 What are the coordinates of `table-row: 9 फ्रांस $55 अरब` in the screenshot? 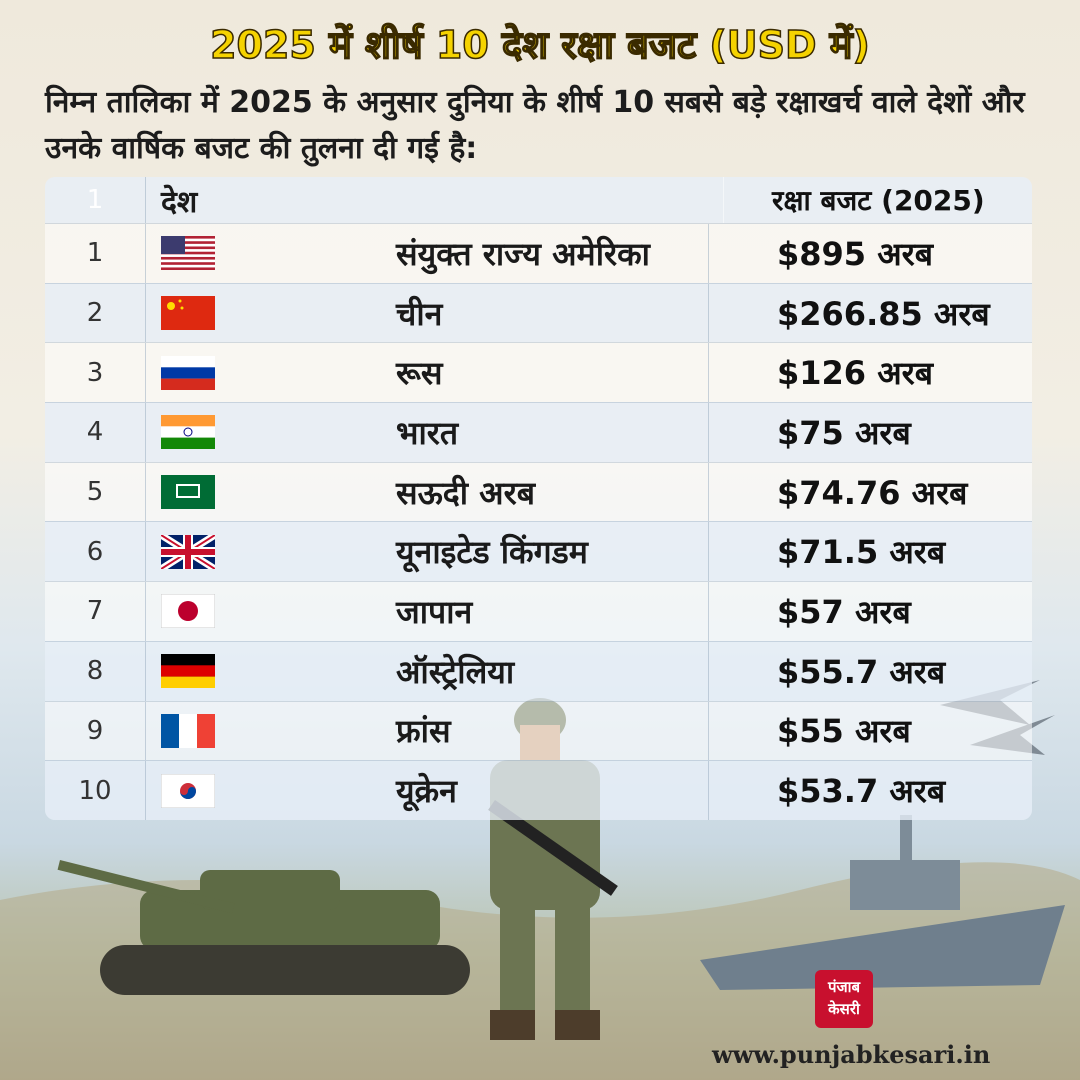 It's located at (538, 730).